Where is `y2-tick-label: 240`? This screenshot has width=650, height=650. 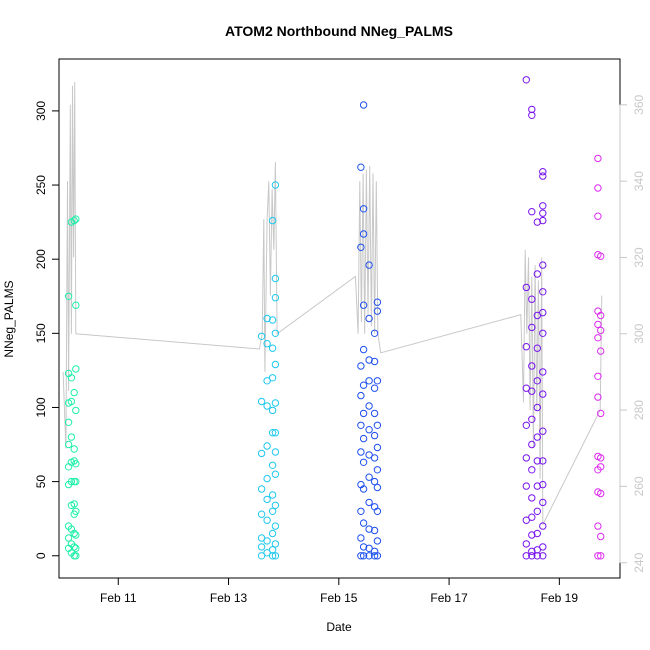
y2-tick-label: 240 is located at coordinates (639, 562).